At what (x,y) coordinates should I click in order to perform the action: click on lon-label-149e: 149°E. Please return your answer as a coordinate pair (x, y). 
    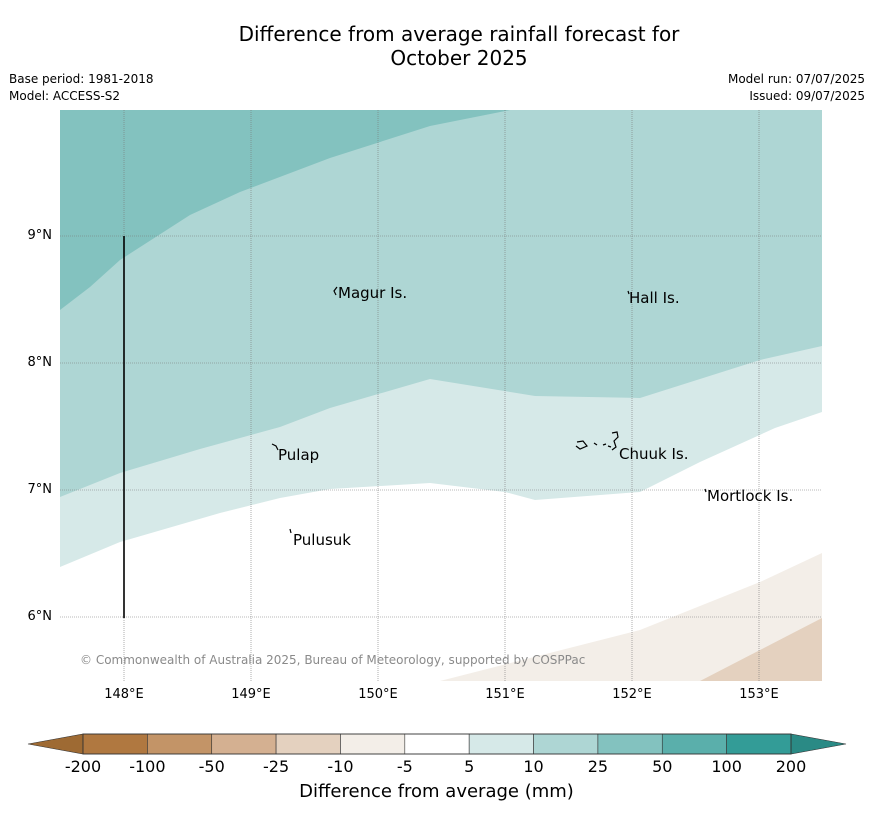
    Looking at the image, I should click on (251, 694).